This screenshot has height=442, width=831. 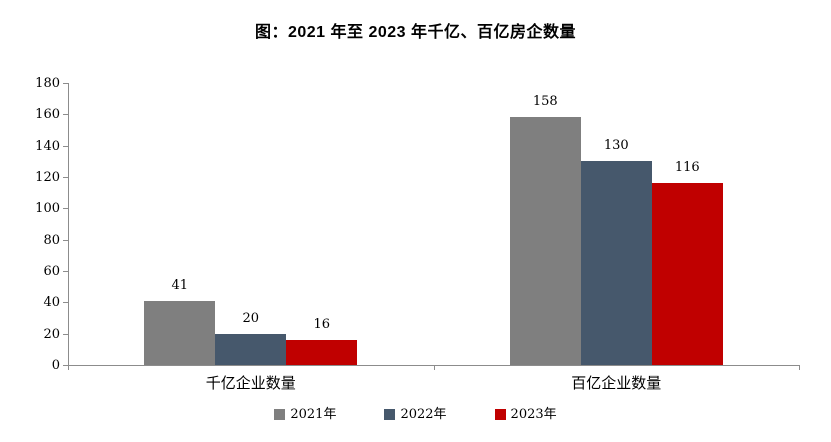 I want to click on y-tick-label: 0, so click(x=55, y=365).